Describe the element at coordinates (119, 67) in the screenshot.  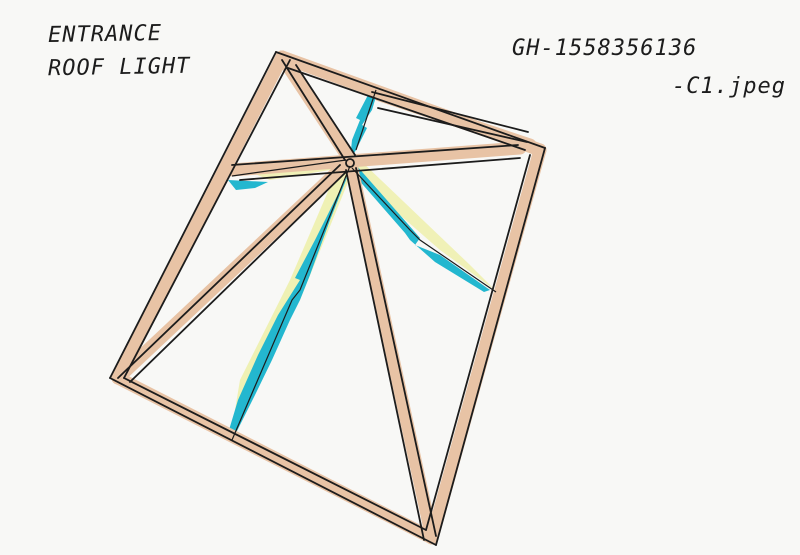
I see `drawing-title-line-2: ROOF LIGHT` at that location.